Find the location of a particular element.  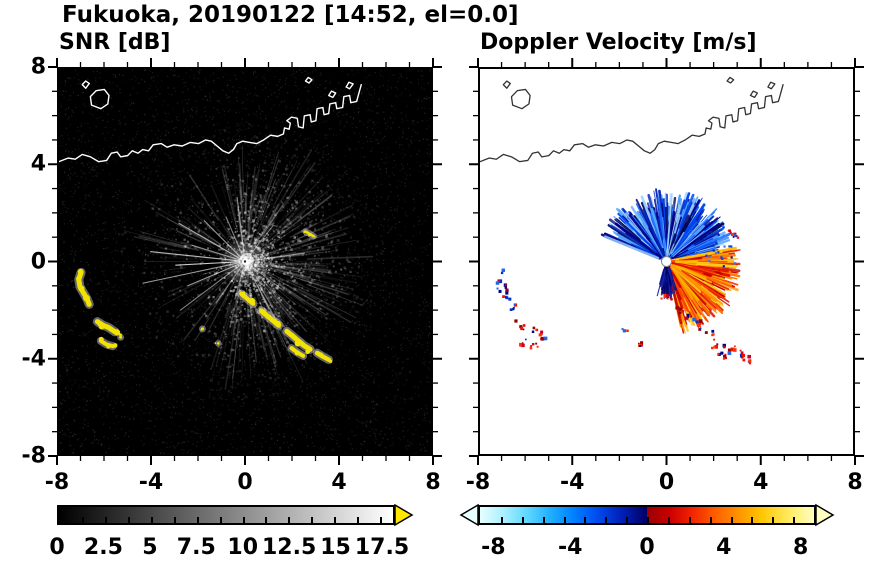

snr-x-tick-label: 0 is located at coordinates (245, 482).